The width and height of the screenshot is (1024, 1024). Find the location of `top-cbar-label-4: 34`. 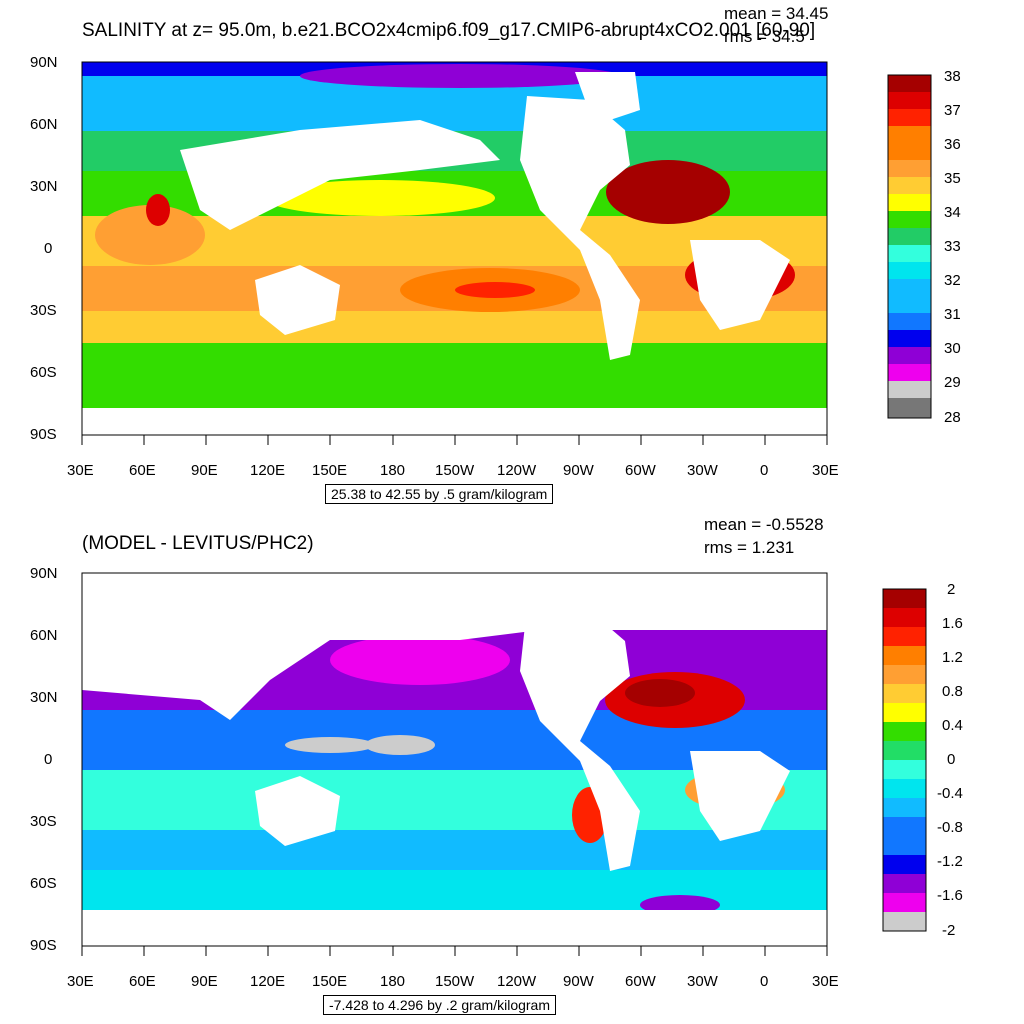

top-cbar-label-4: 34 is located at coordinates (952, 212).